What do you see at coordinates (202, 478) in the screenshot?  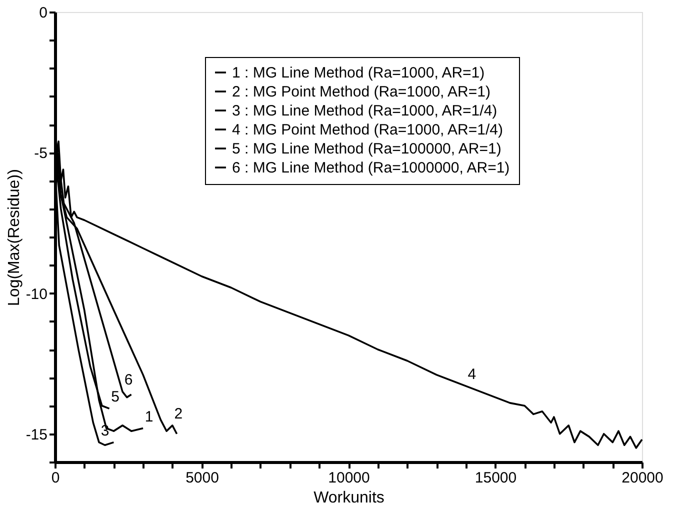 I see `x-tick-label: 5000` at bounding box center [202, 478].